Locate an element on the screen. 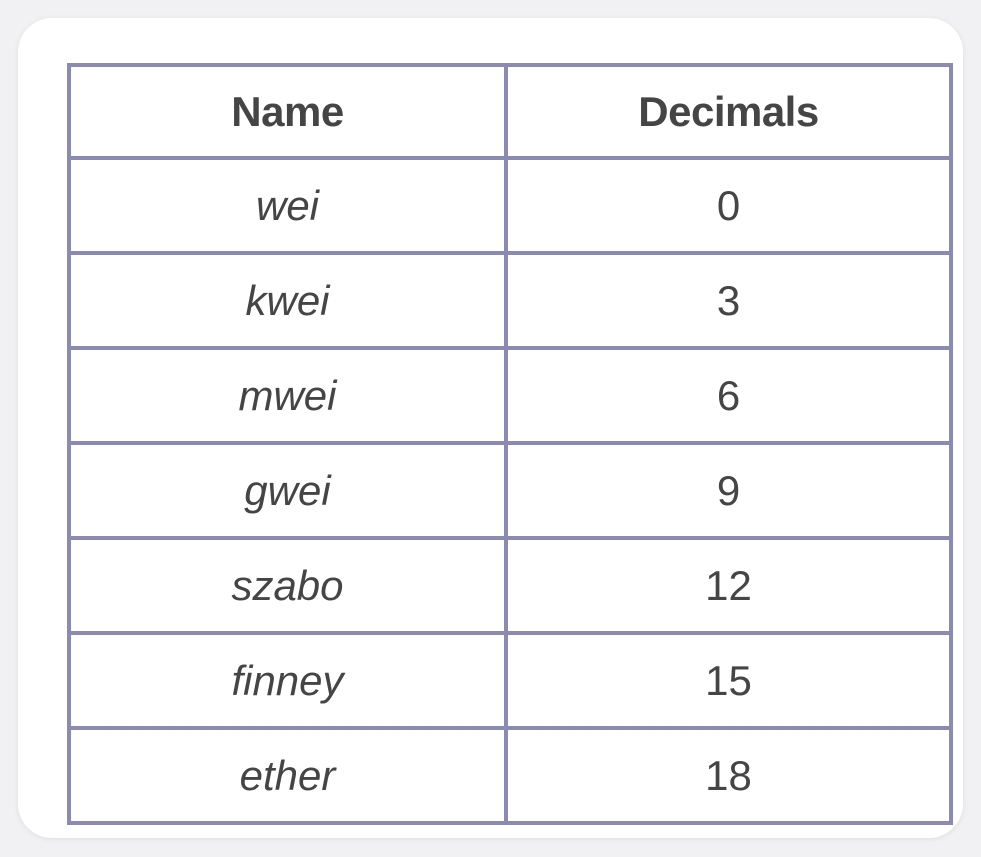  decimals-cell: 6 is located at coordinates (728, 395).